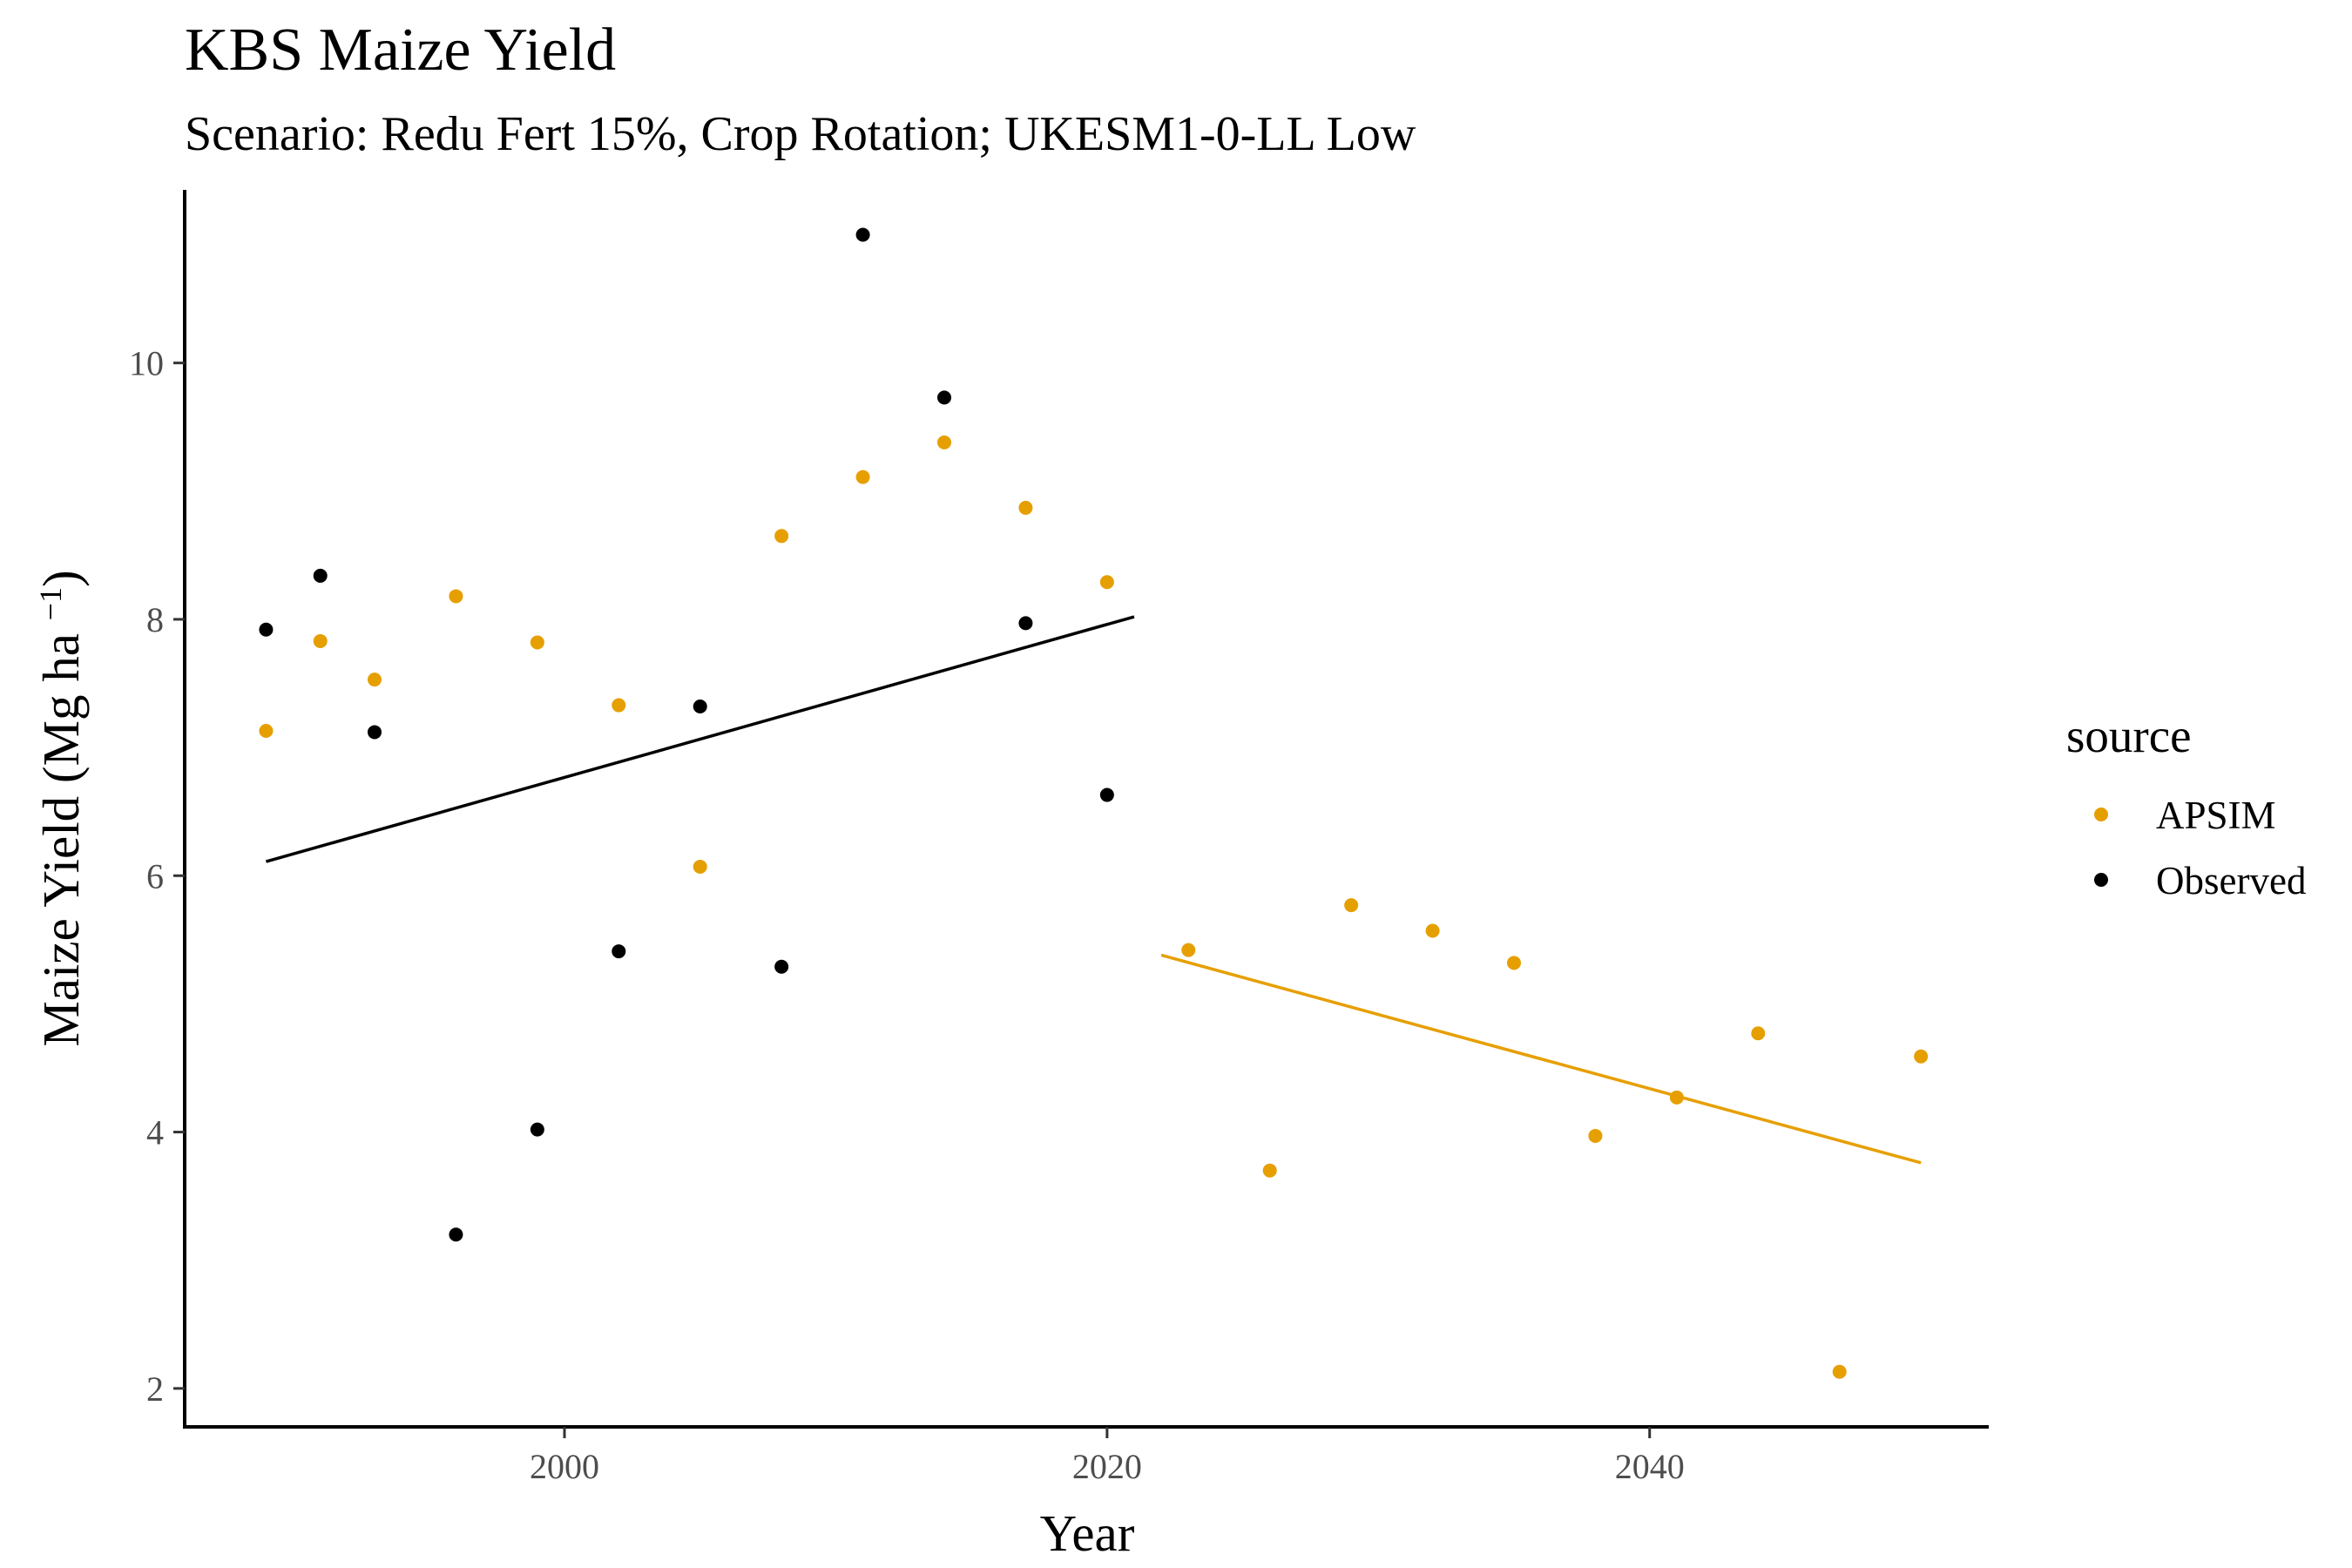 This screenshot has height=1568, width=2352. I want to click on x-tick-label: 2020, so click(1107, 1467).